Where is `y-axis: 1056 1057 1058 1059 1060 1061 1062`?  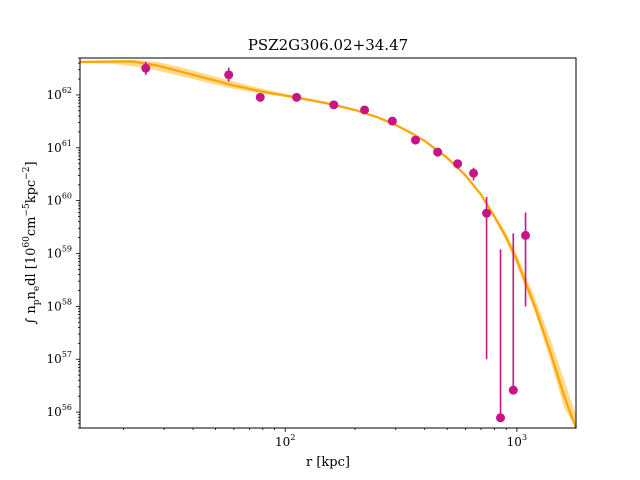
y-axis: 1056 1057 1058 1059 1060 1061 1062 is located at coordinates (63, 243).